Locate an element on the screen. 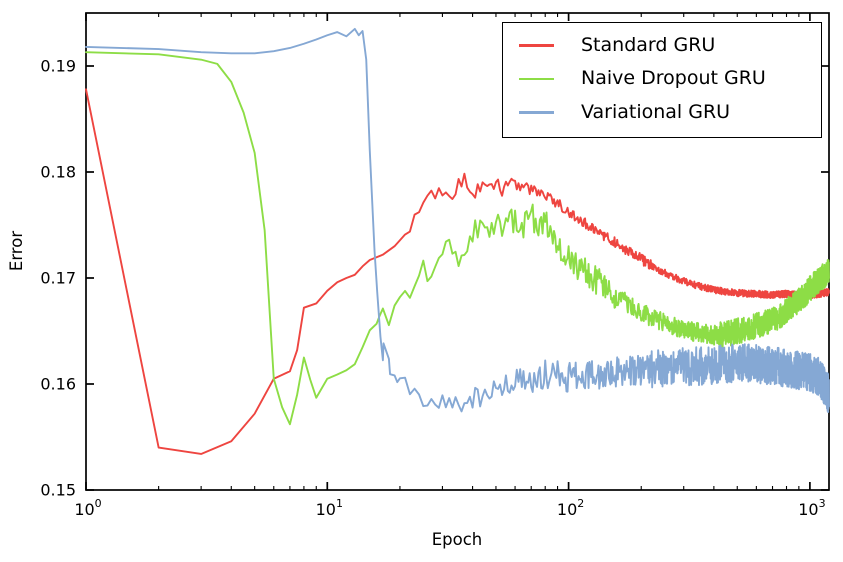  x-tick-label: 10² is located at coordinates (570, 508).